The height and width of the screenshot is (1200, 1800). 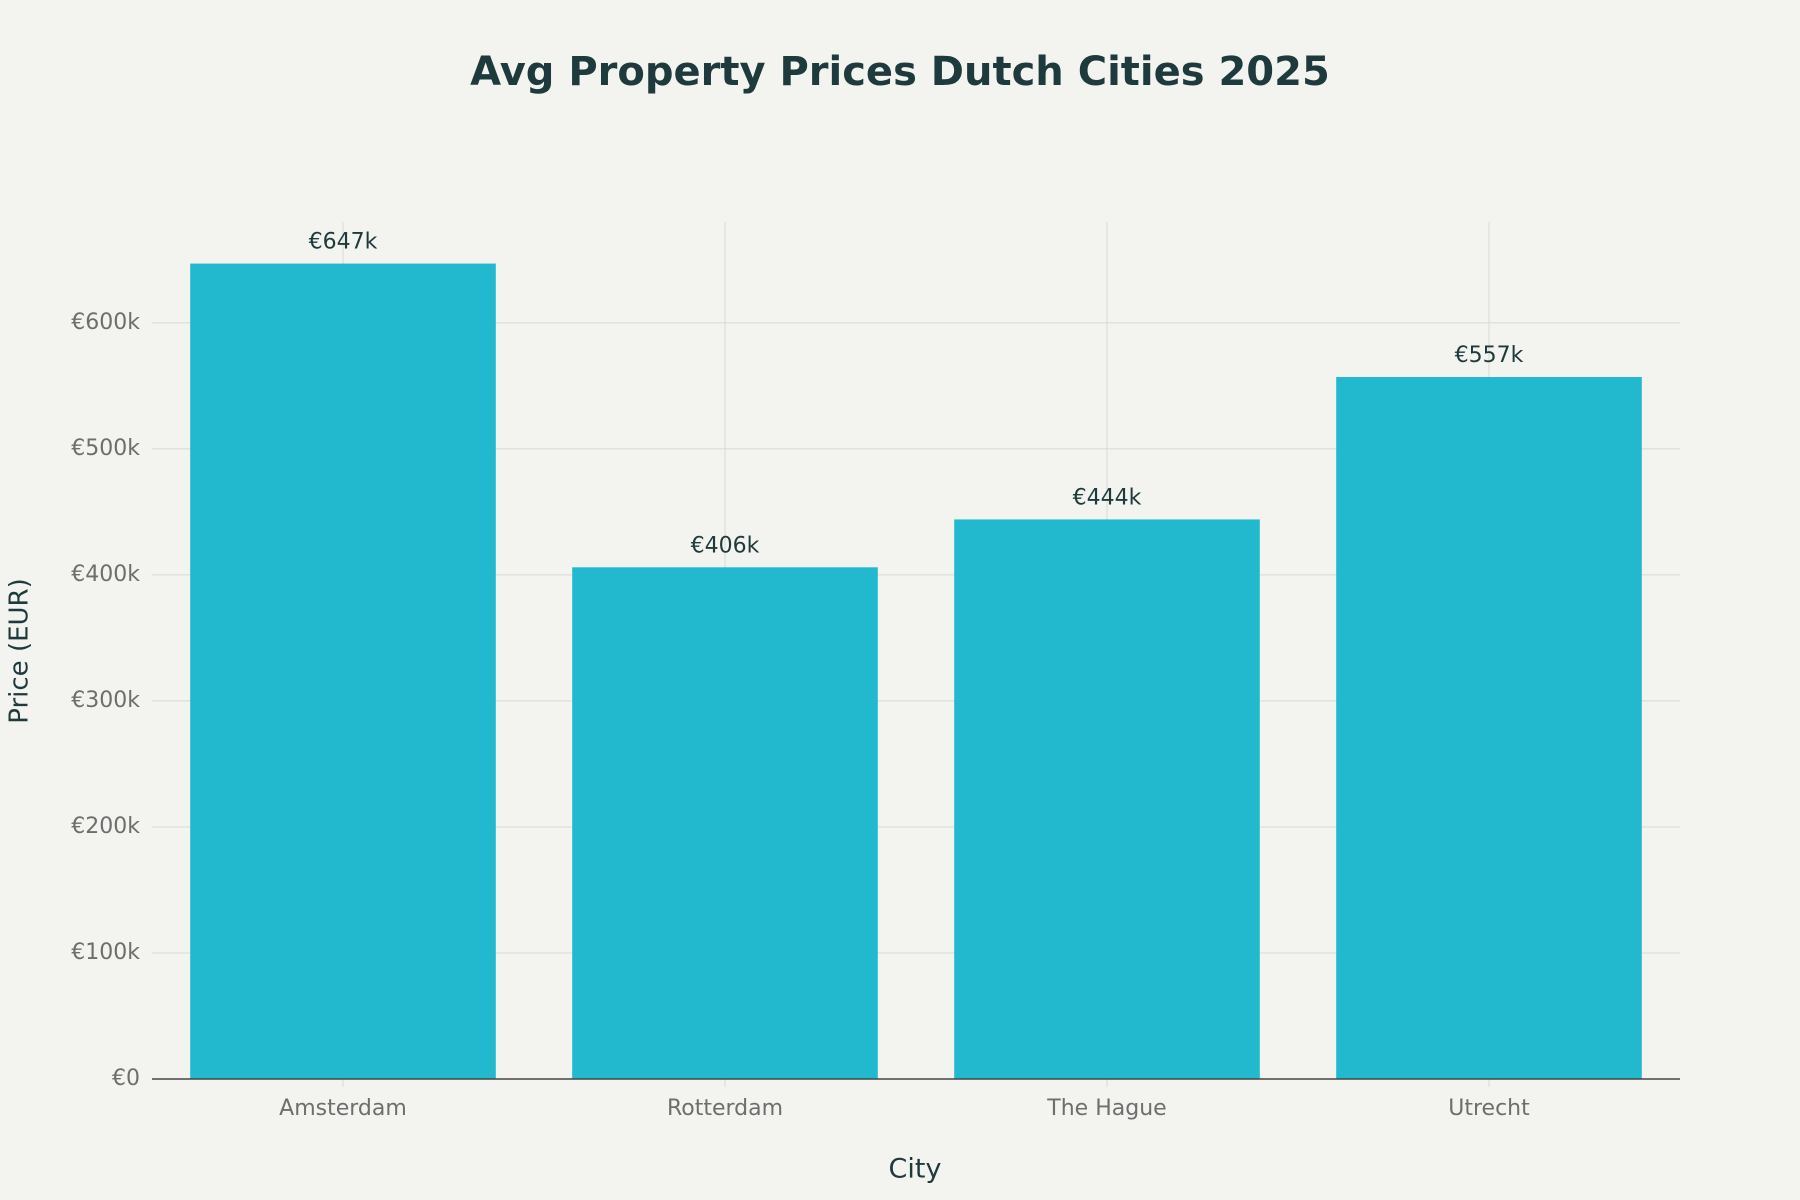 What do you see at coordinates (1489, 1108) in the screenshot?
I see `x-tick-label: Utrecht` at bounding box center [1489, 1108].